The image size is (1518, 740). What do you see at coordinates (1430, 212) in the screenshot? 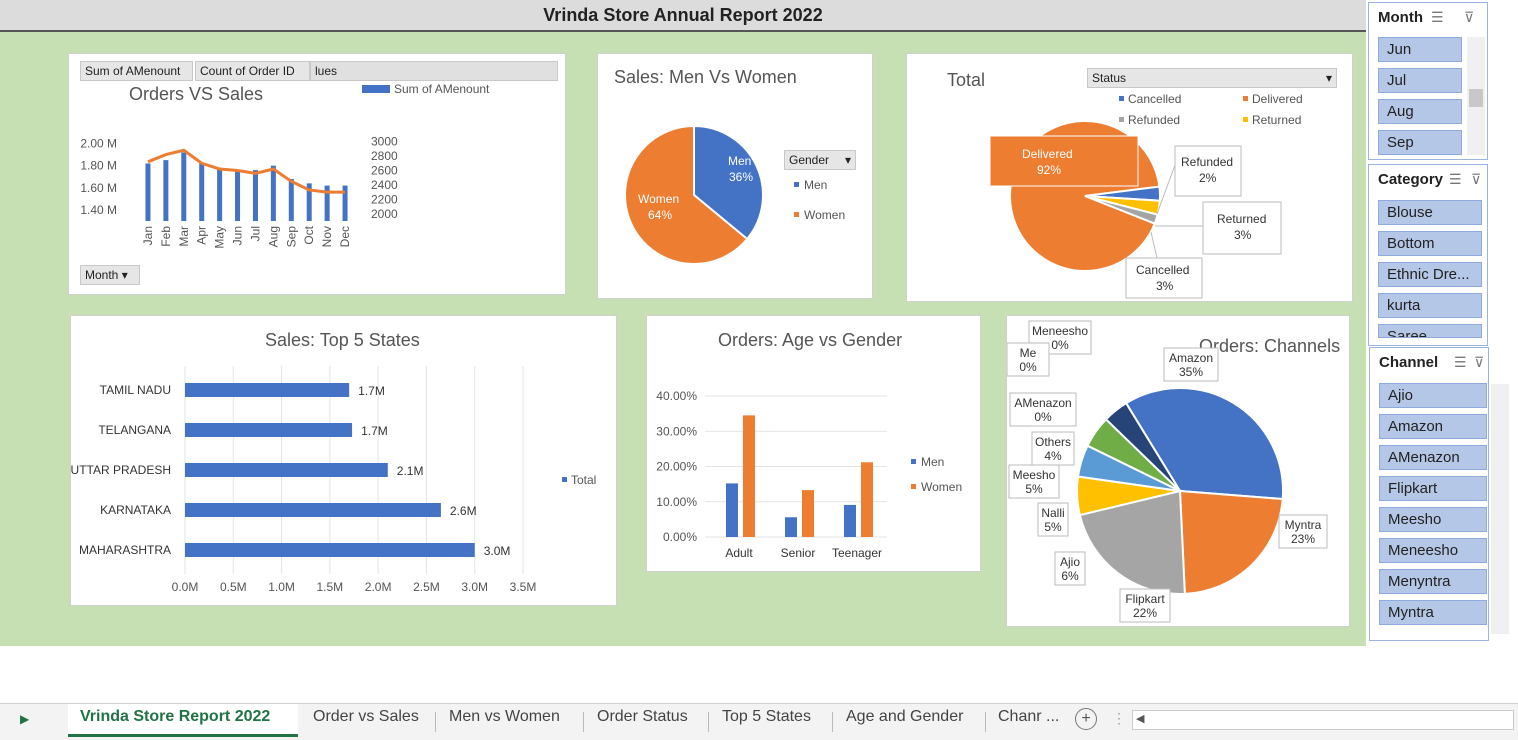
I see `category-item-blouse: Blouse` at bounding box center [1430, 212].